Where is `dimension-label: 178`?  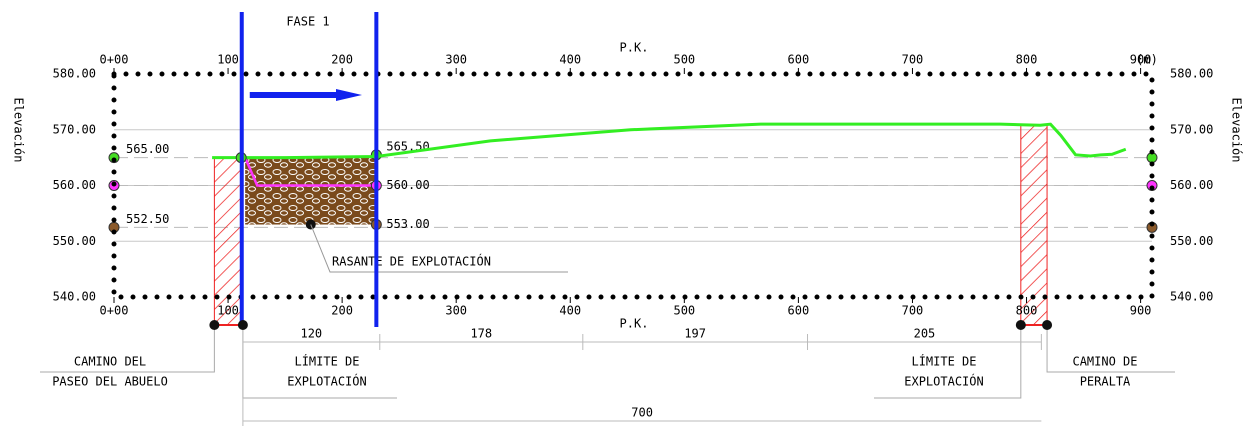 dimension-label: 178 is located at coordinates (481, 334).